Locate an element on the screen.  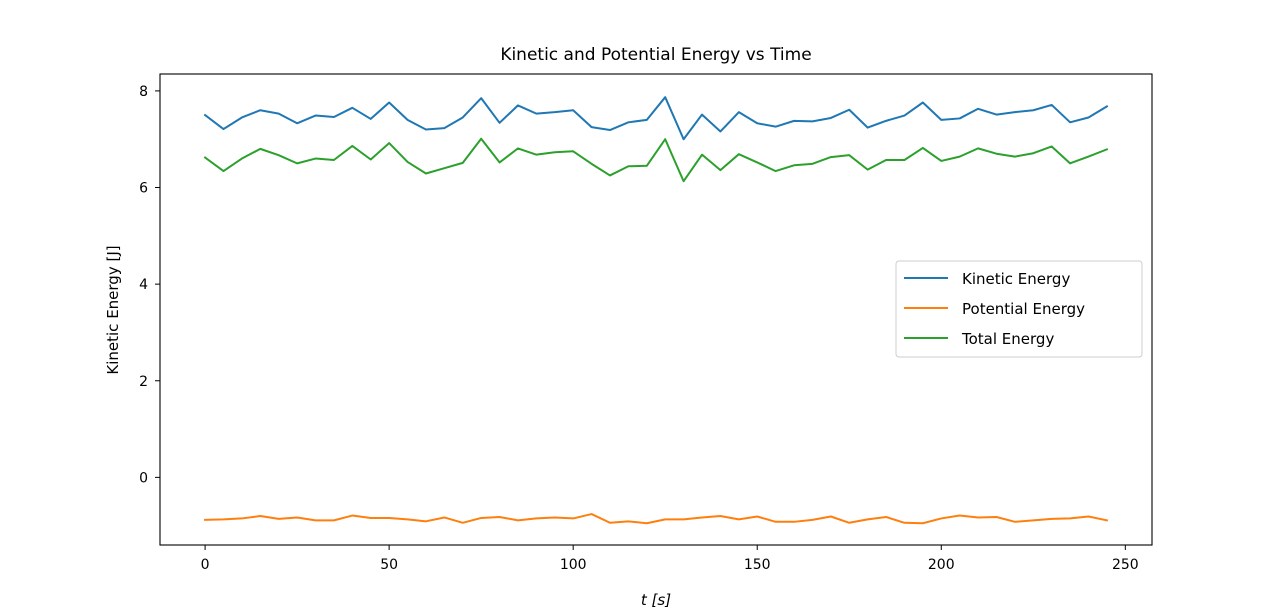
x-tick-label: 200 is located at coordinates (941, 565).